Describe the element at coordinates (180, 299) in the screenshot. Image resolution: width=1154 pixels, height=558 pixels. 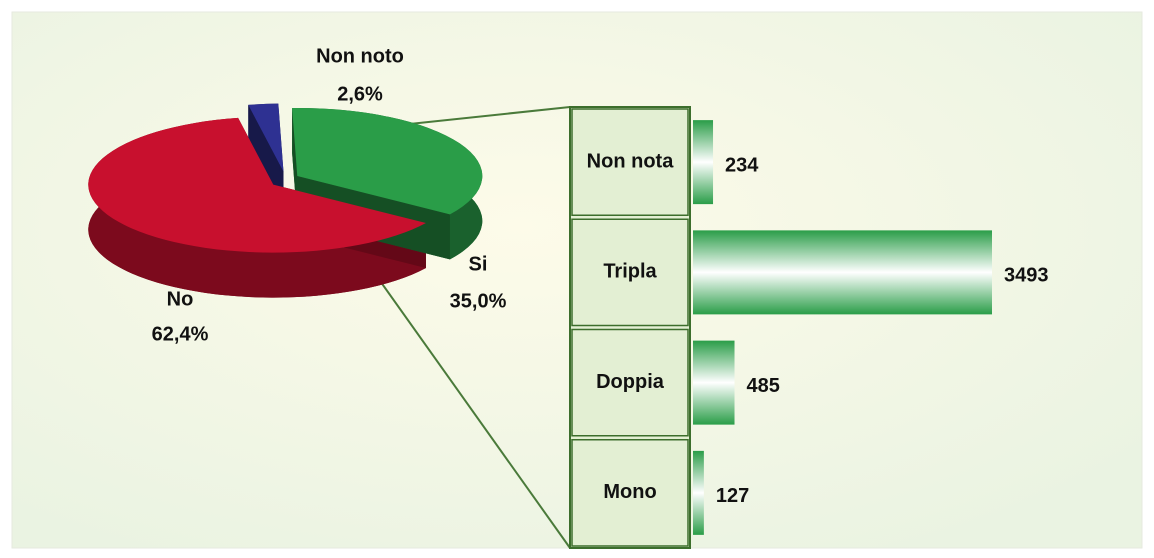
I see `slice-label: No` at that location.